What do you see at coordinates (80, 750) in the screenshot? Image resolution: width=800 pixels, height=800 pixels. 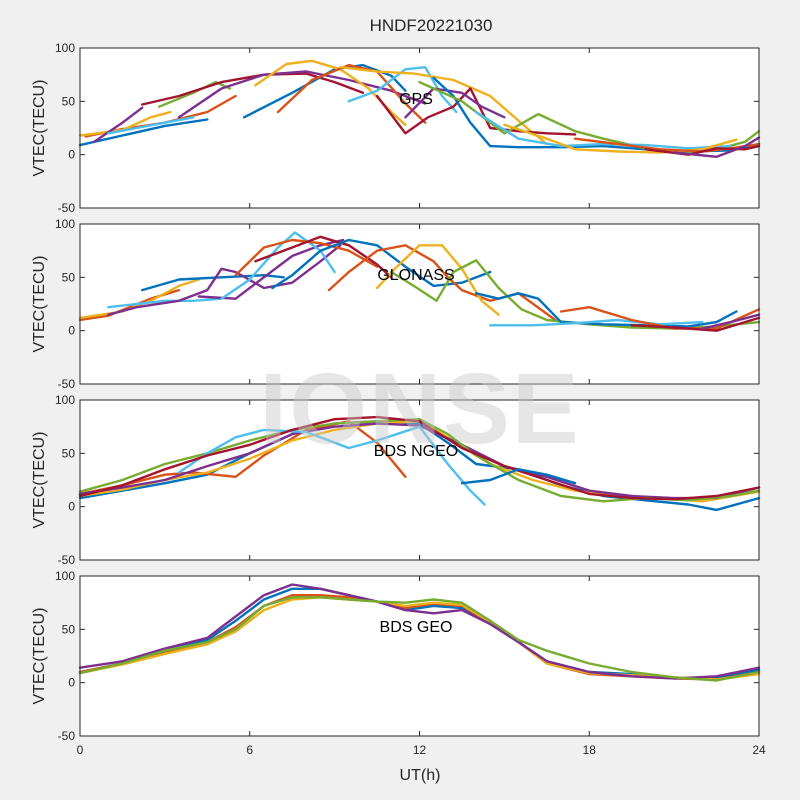 I see `x-tick-label: 0` at bounding box center [80, 750].